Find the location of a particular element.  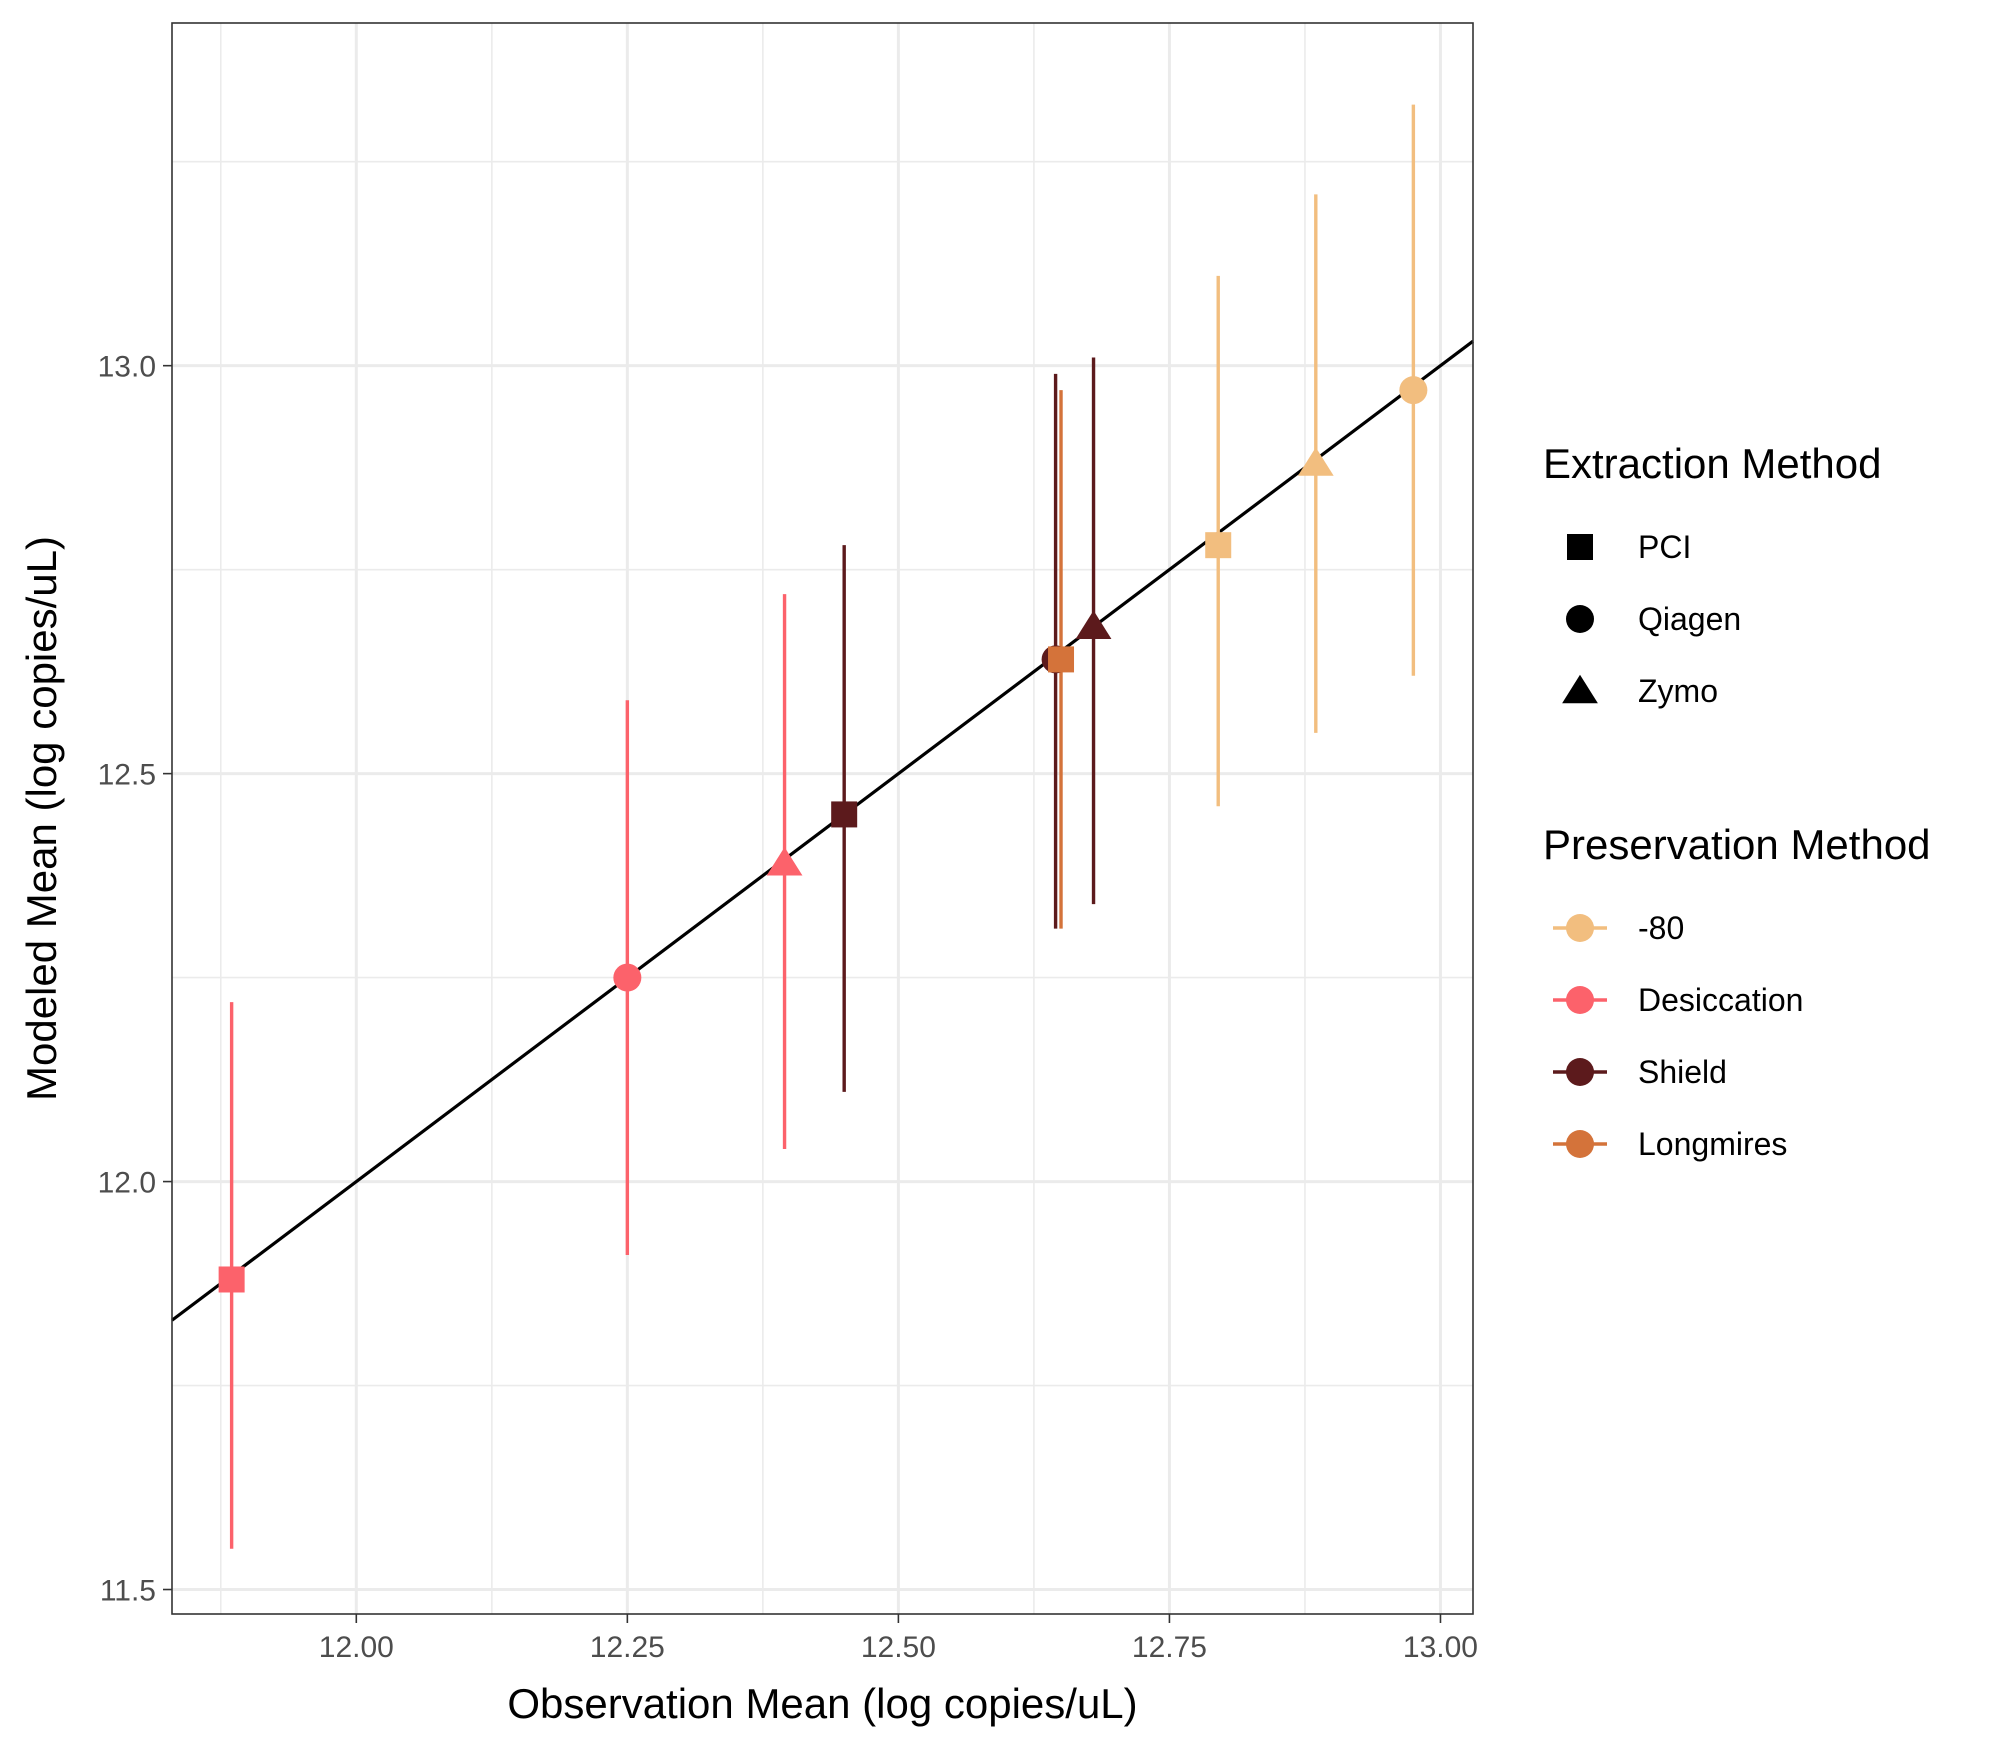

point-desiccation-pci is located at coordinates (231, 1279).